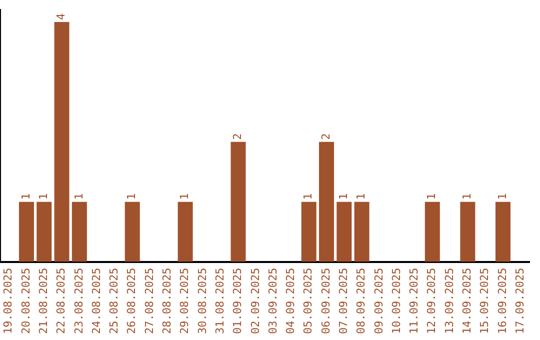 The width and height of the screenshot is (540, 340). Describe the element at coordinates (485, 301) in the screenshot. I see `x-tick-label: 15.09.2025` at that location.